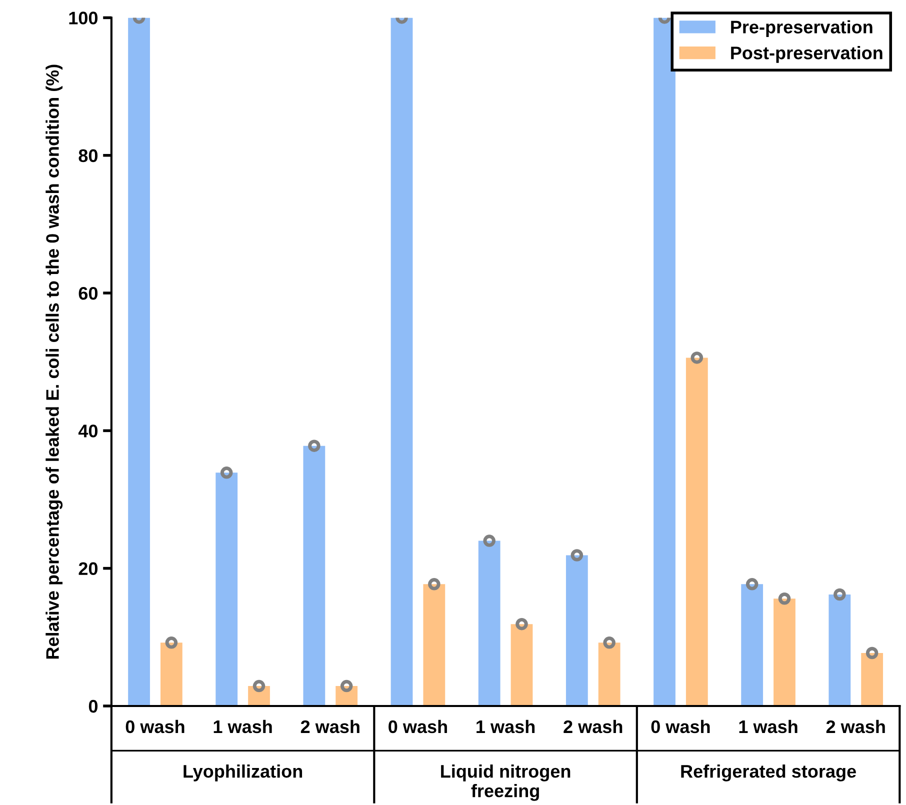 The image size is (906, 805). I want to click on text: Lyophilization, so click(243, 773).